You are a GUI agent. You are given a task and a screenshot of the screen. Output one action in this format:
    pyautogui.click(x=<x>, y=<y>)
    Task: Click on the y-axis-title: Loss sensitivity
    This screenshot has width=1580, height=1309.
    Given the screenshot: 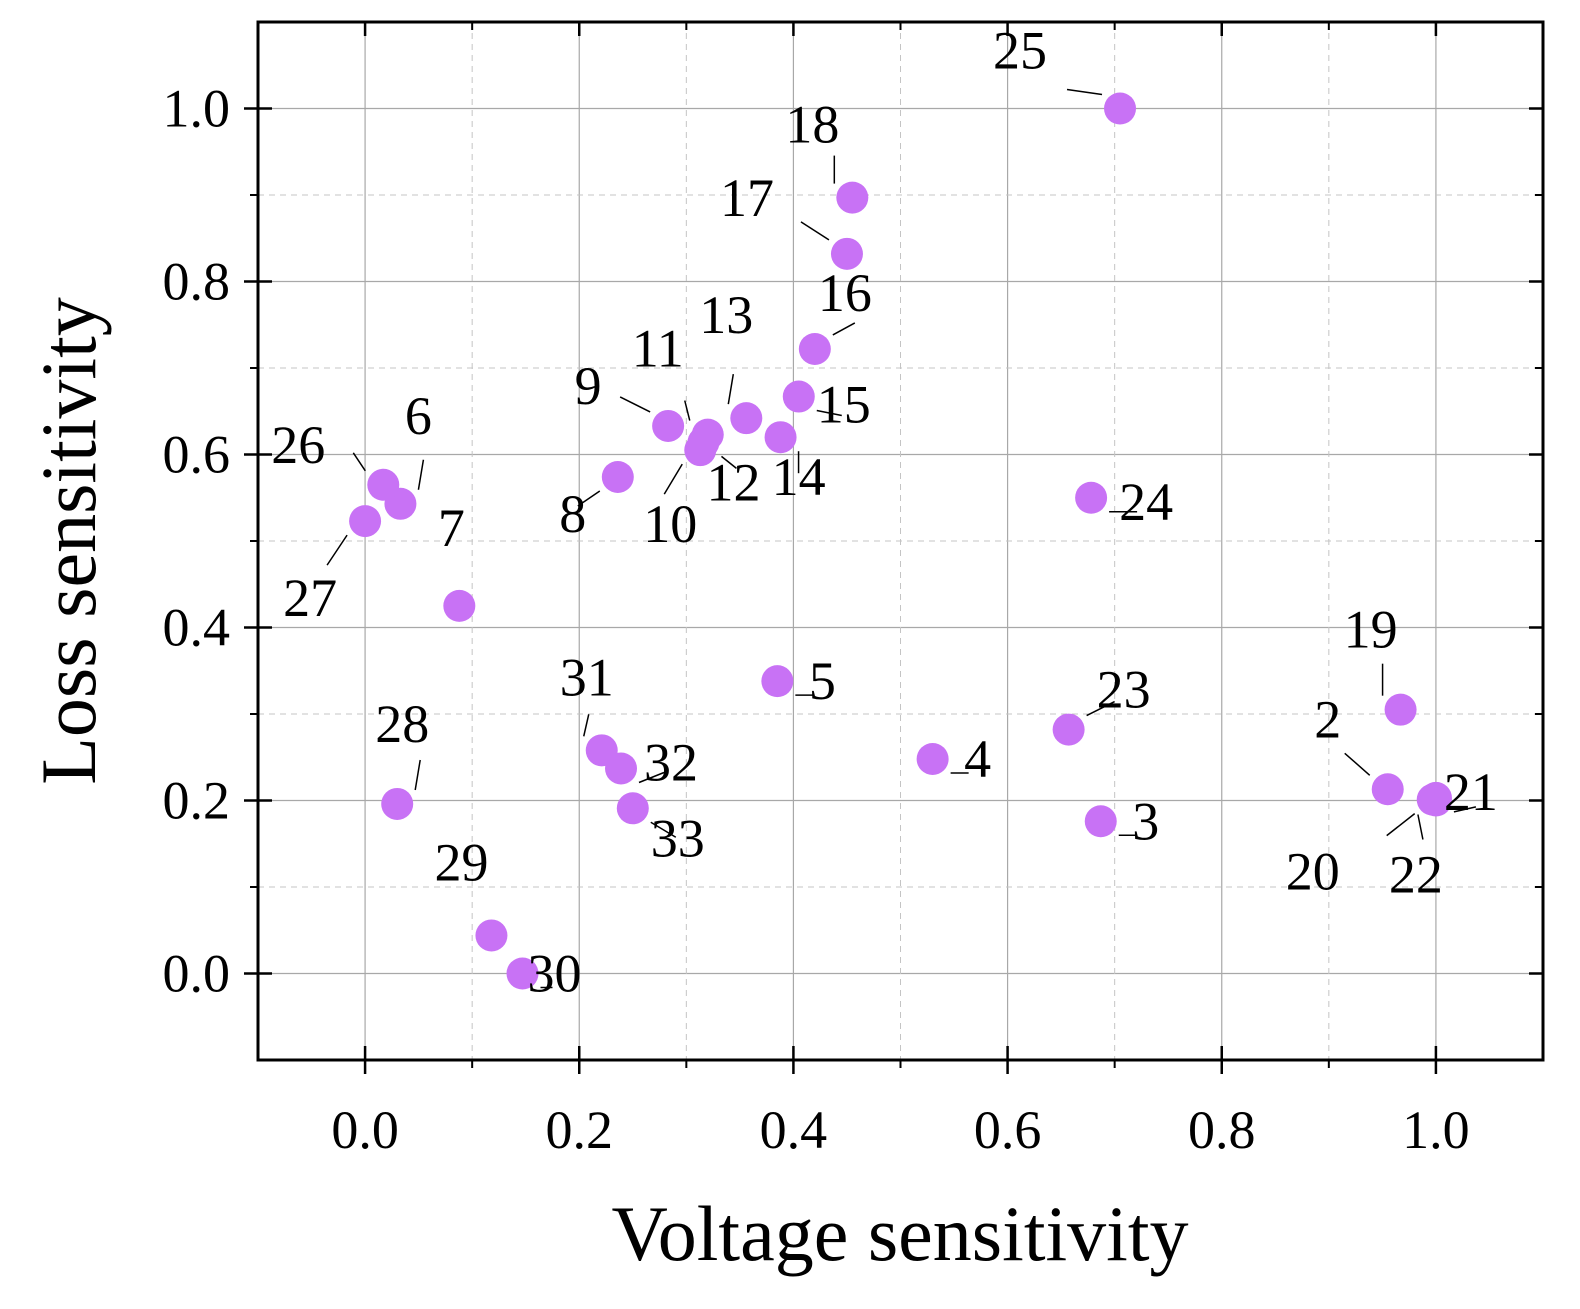 What is the action you would take?
    pyautogui.click(x=68, y=541)
    